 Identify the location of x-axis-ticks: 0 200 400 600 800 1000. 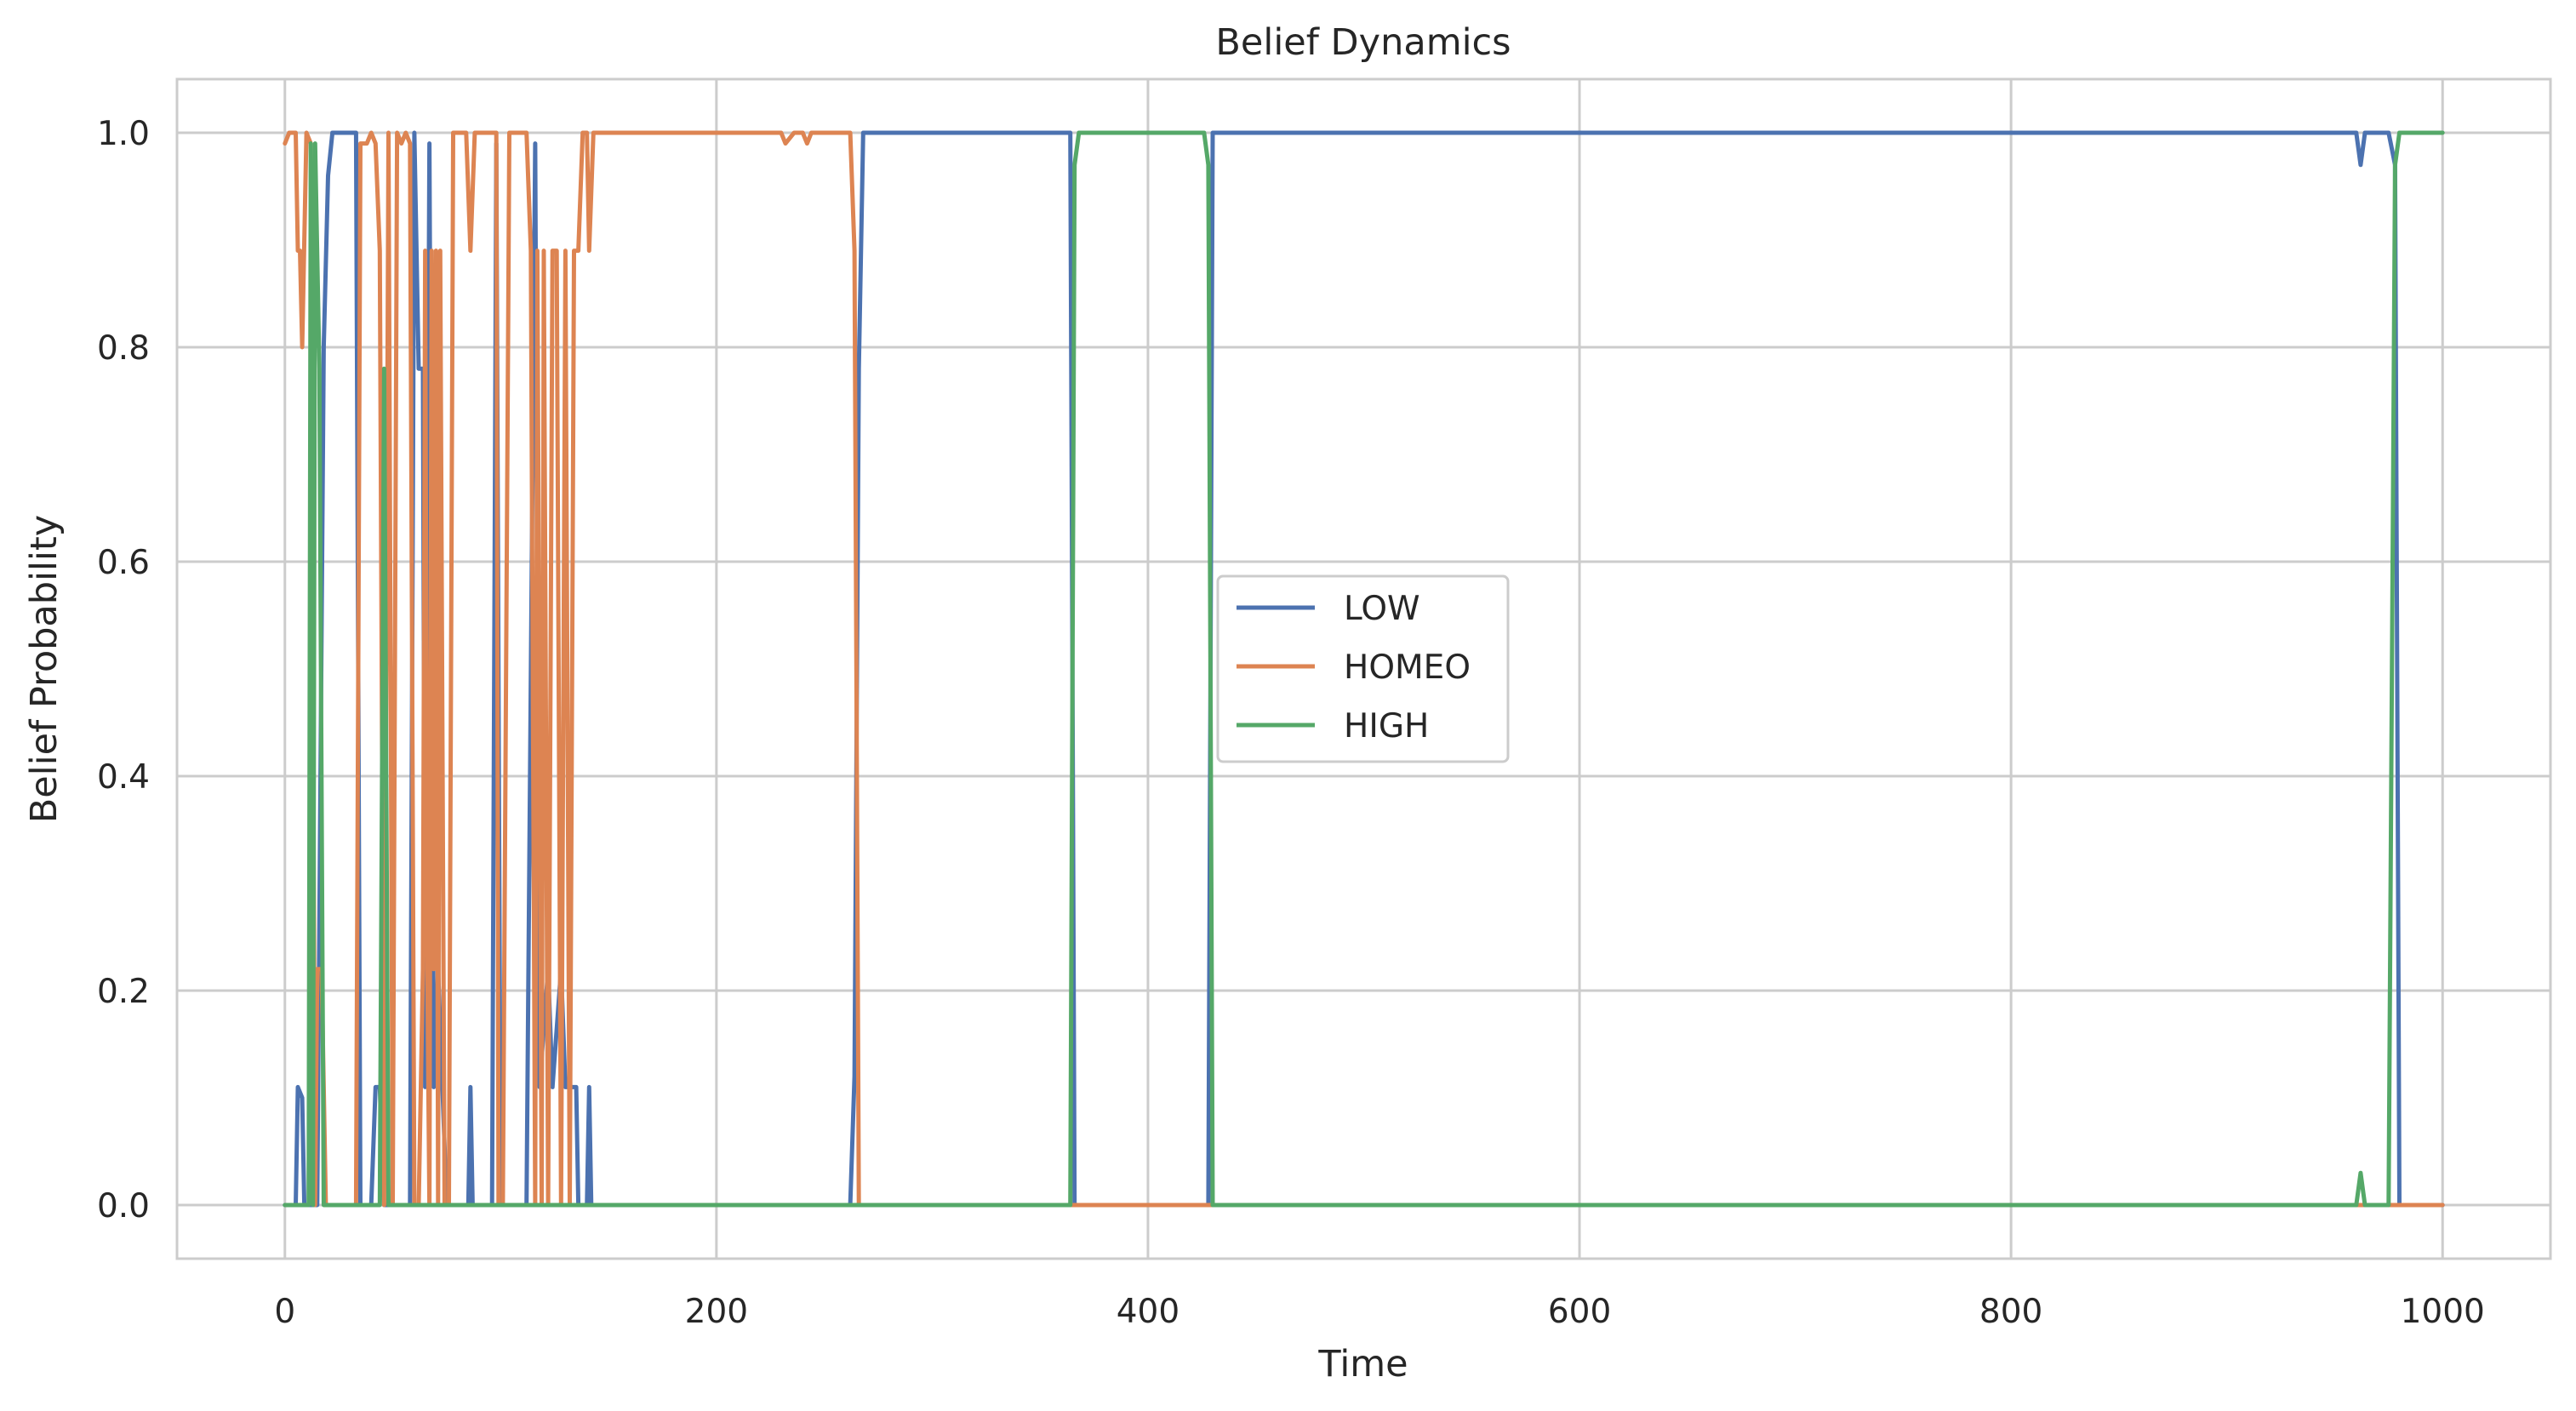
(1379, 1312).